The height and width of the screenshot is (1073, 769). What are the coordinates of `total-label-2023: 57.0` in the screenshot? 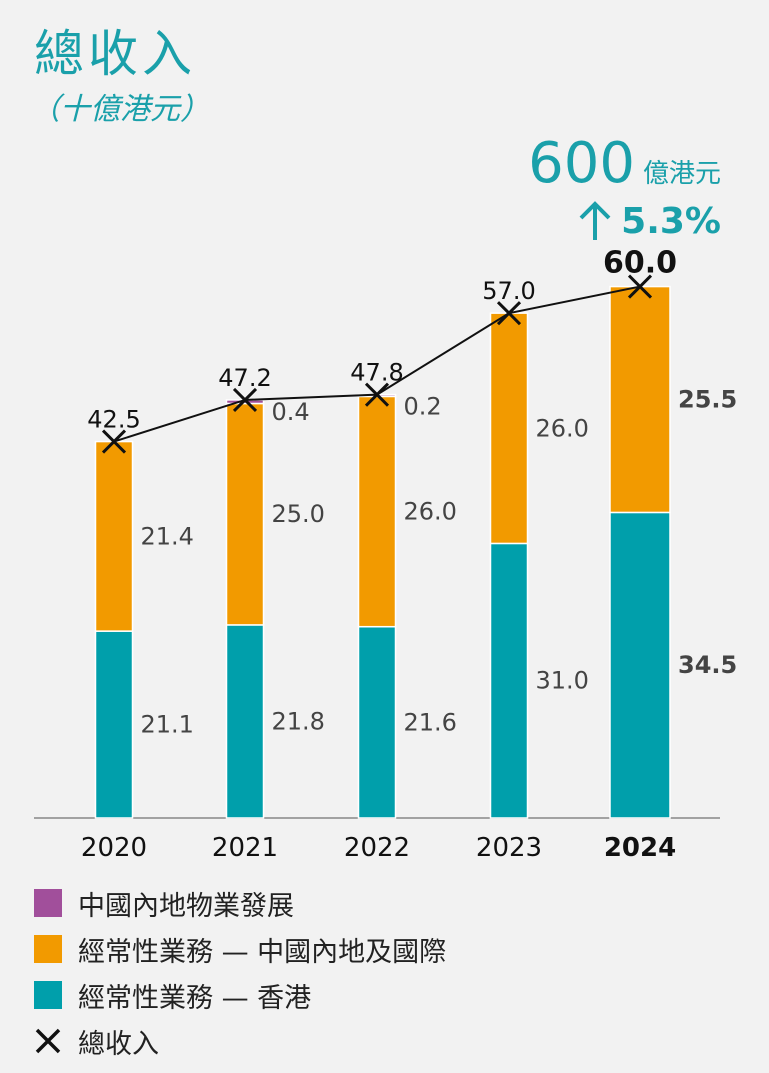 It's located at (508, 291).